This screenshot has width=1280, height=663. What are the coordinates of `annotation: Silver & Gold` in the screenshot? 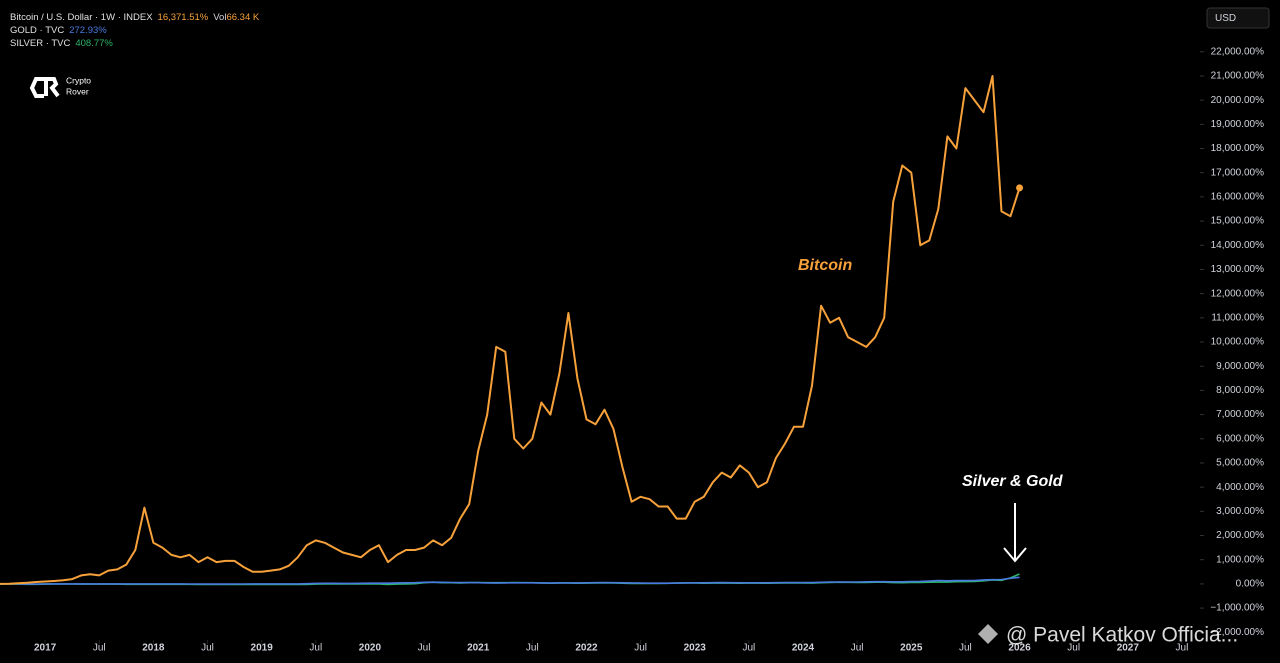 It's located at (1013, 481).